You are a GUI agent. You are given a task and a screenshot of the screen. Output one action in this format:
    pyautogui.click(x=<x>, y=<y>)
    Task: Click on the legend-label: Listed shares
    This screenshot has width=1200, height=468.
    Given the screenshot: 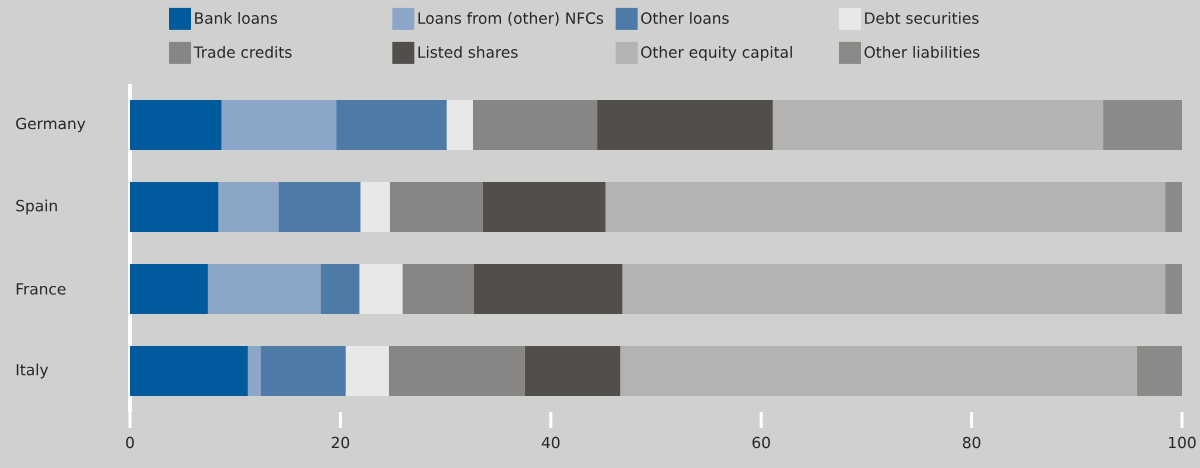 What is the action you would take?
    pyautogui.click(x=468, y=52)
    